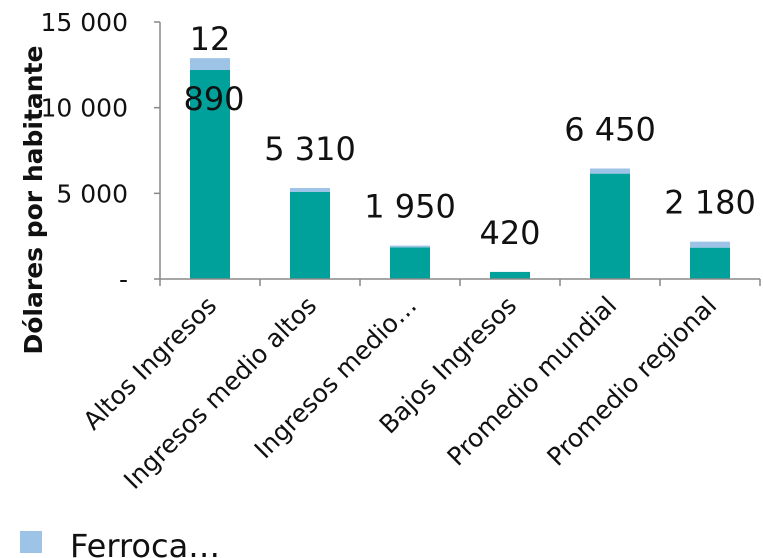 The height and width of the screenshot is (558, 763). Describe the element at coordinates (220, 393) in the screenshot. I see `category-label: Ingresos medio altos` at that location.